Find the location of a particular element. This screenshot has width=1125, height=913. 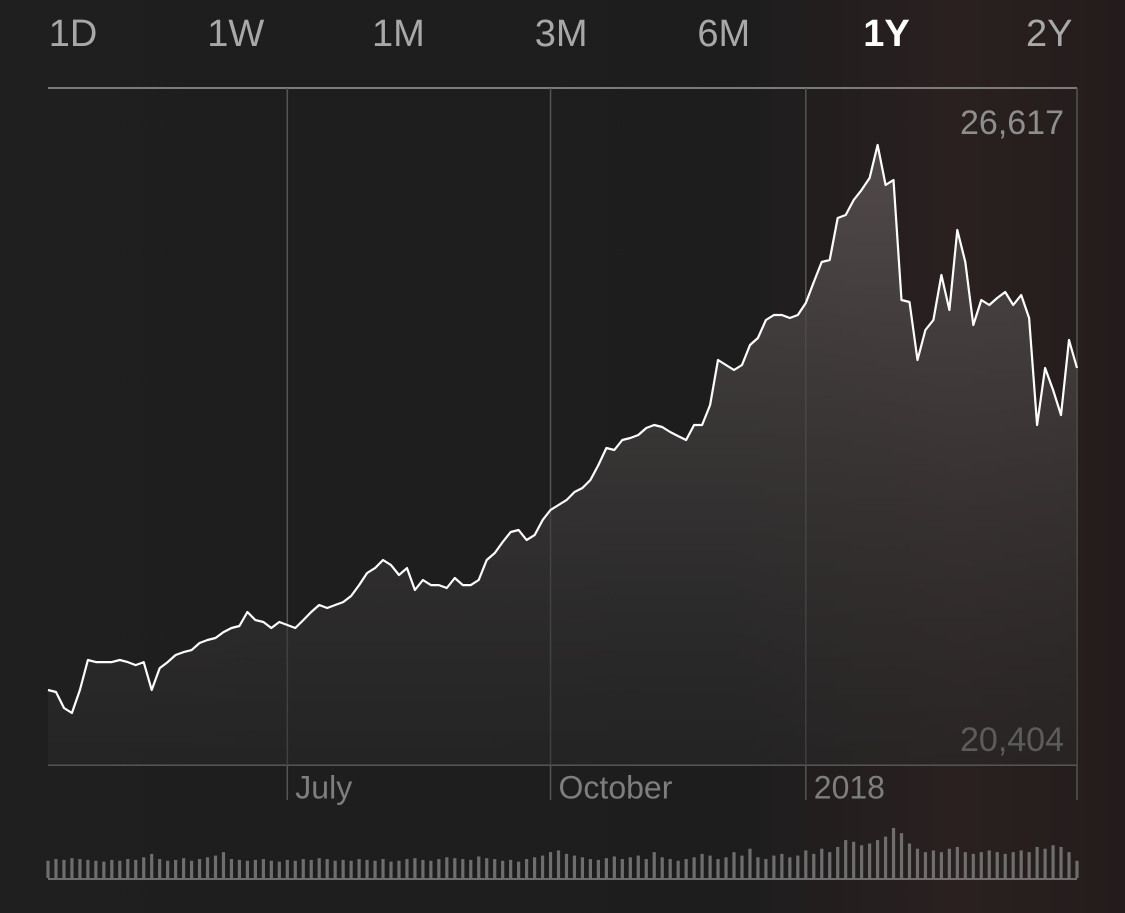

range-tab: 2Y is located at coordinates (1049, 34).